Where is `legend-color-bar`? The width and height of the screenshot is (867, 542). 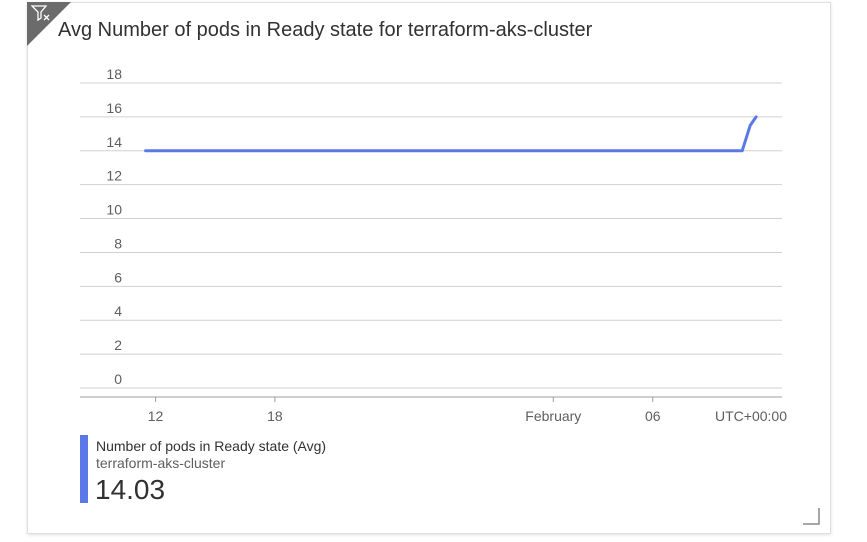
legend-color-bar is located at coordinates (84, 469).